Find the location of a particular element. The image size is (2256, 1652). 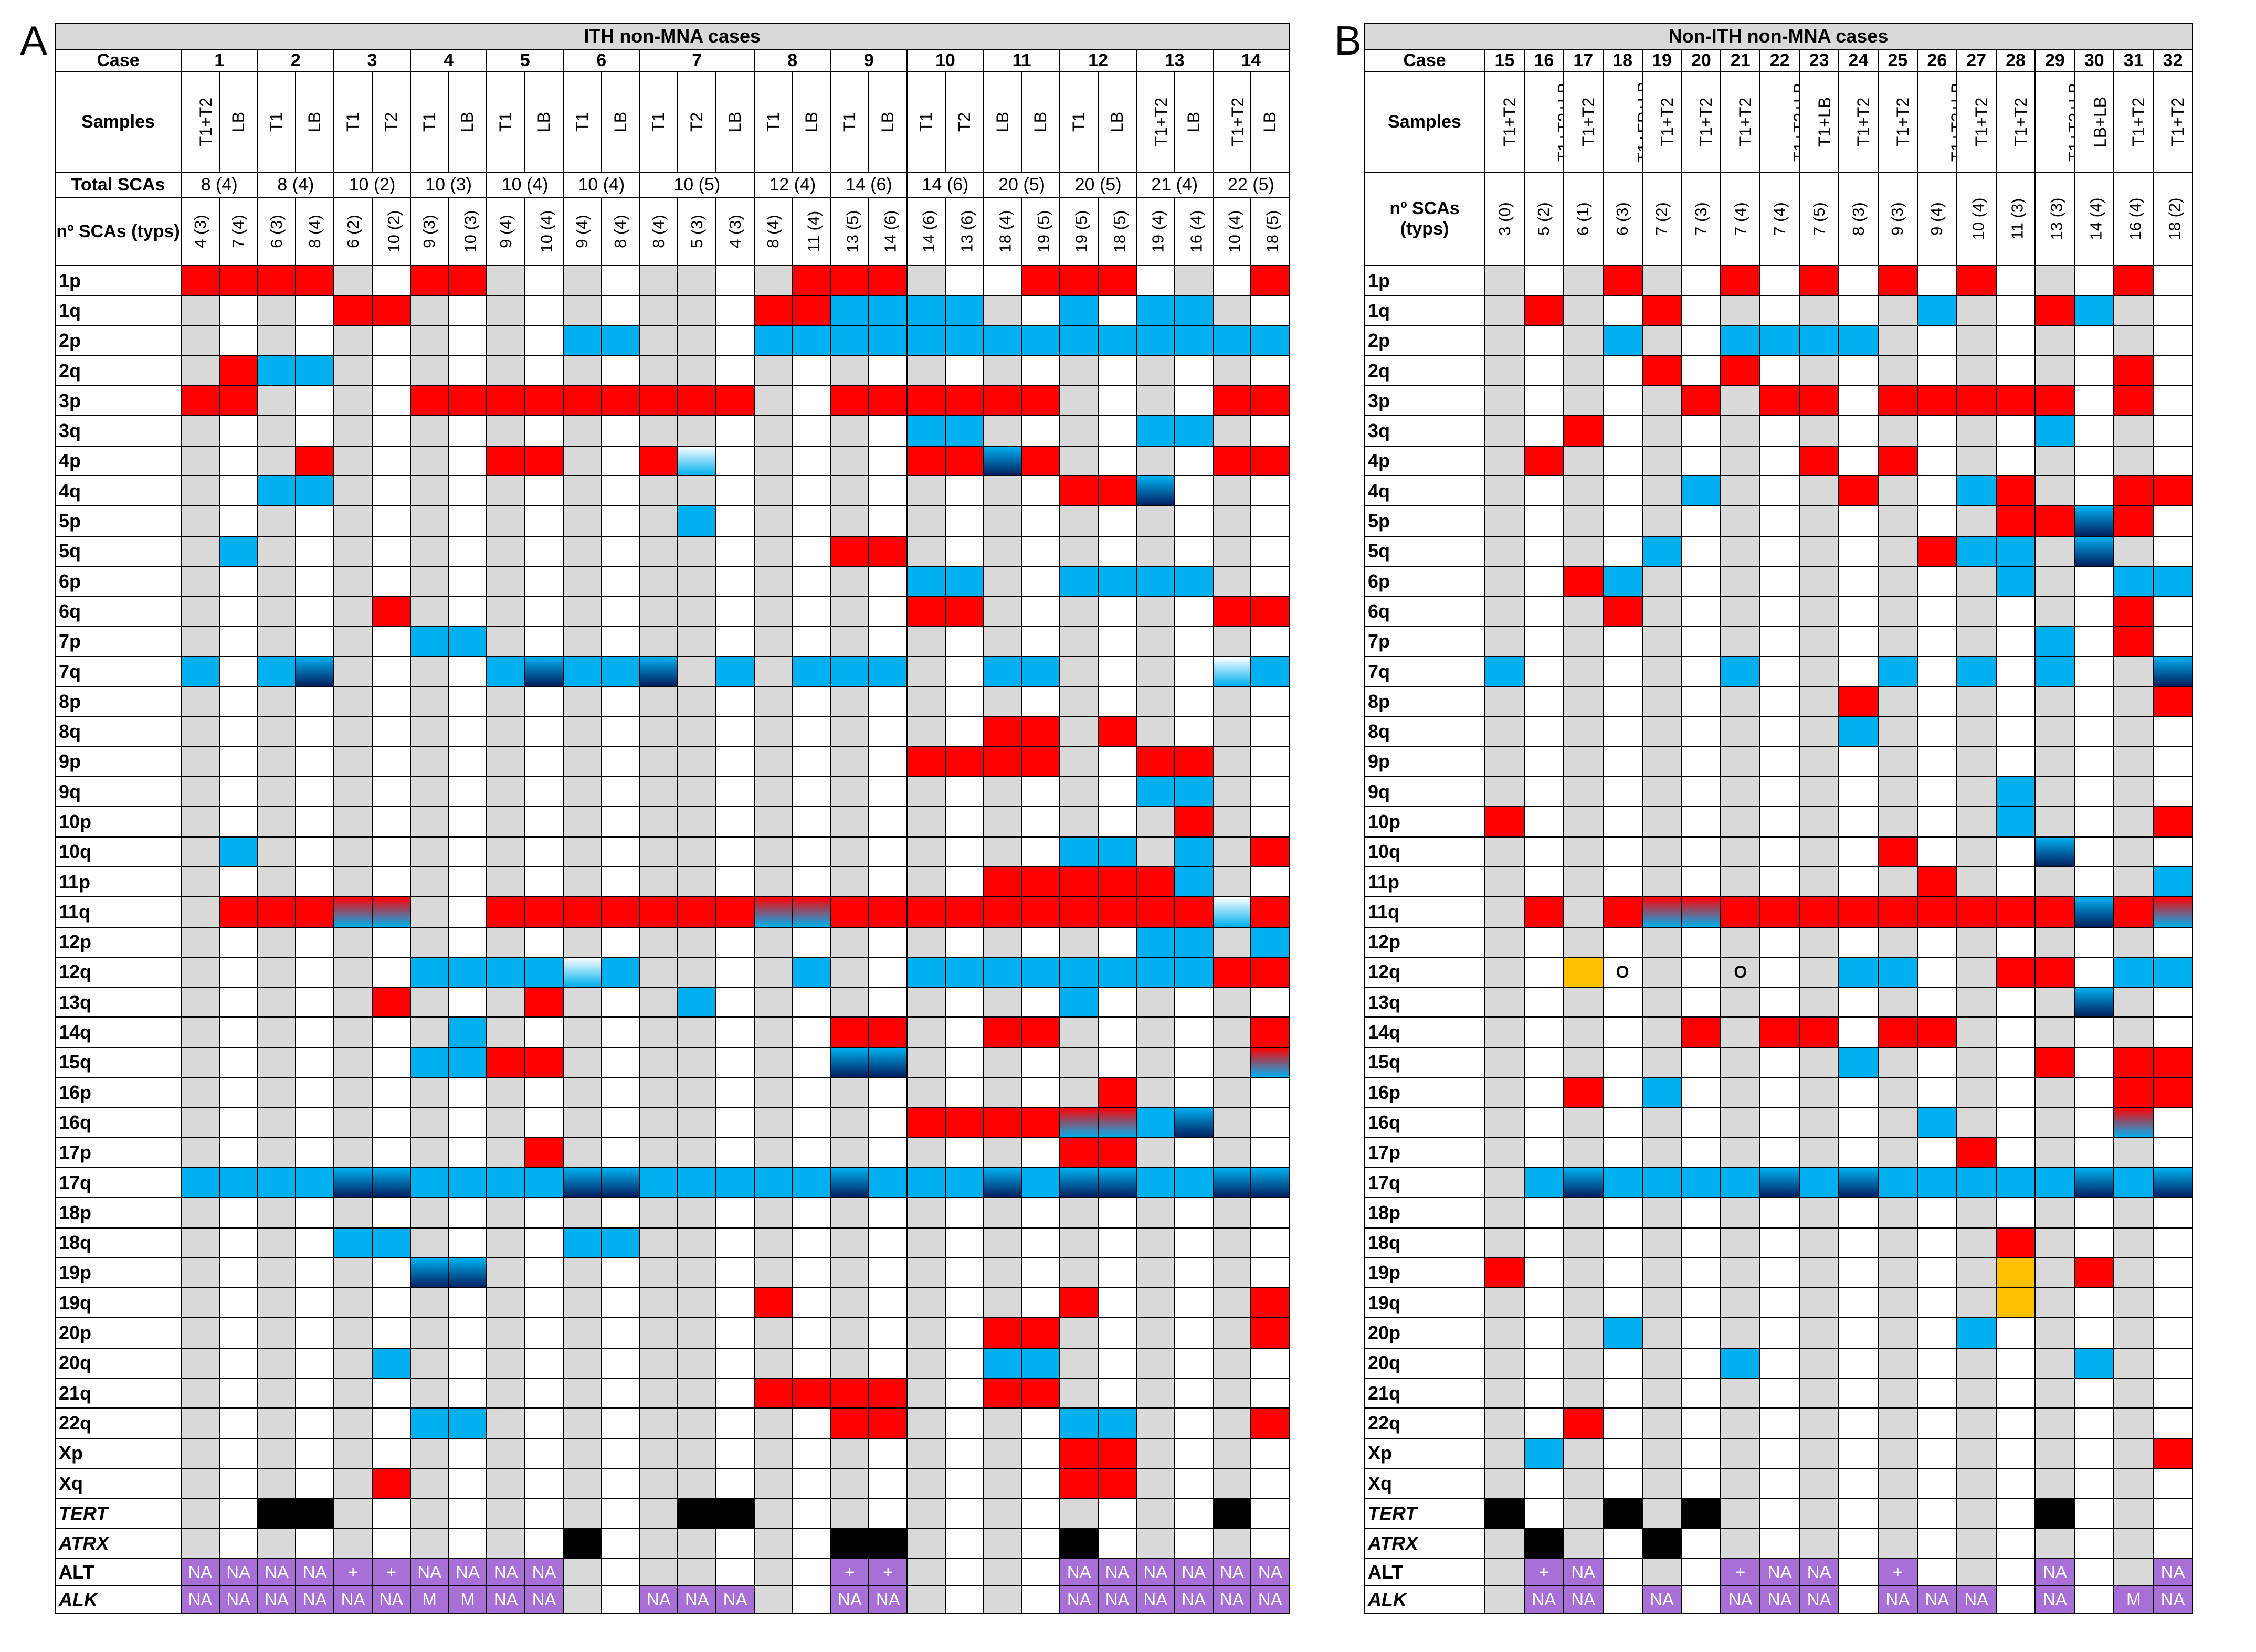

sample-label: T1+T2 is located at coordinates (1583, 122).